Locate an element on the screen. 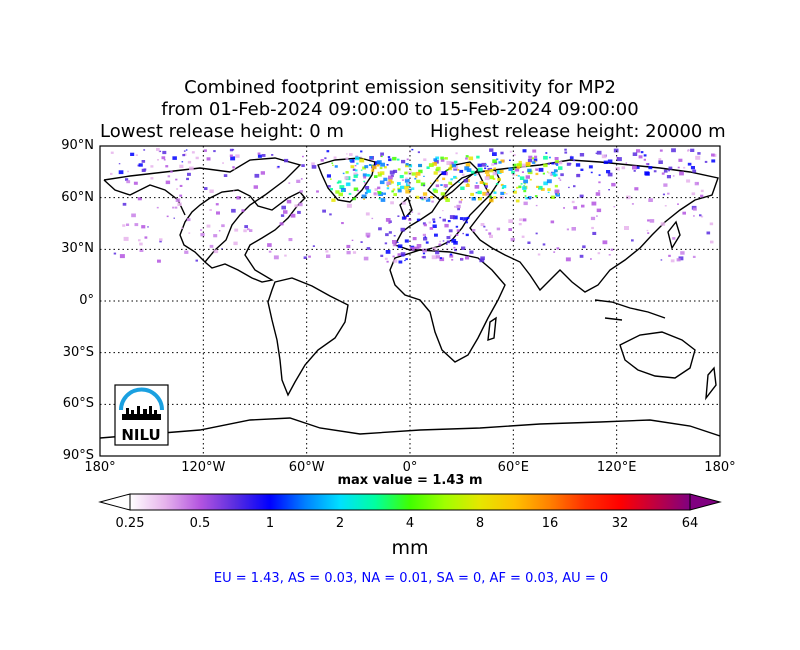  coast-british-isles is located at coordinates (406, 208).